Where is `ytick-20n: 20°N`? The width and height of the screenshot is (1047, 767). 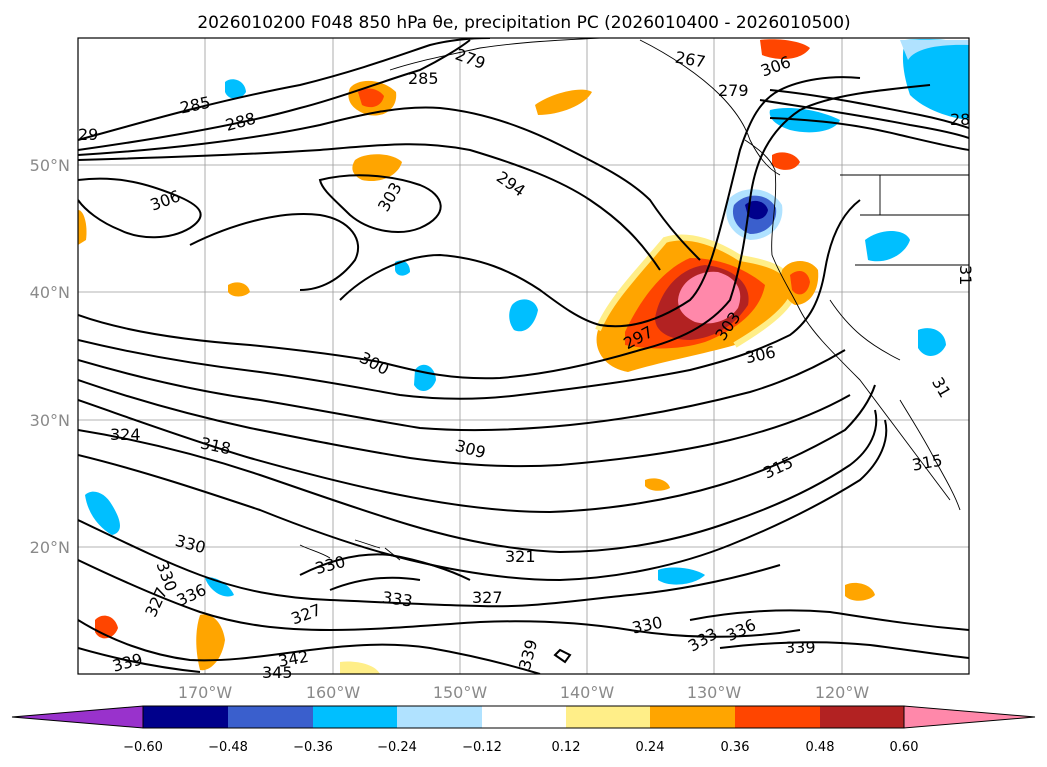
ytick-20n: 20°N is located at coordinates (50, 547).